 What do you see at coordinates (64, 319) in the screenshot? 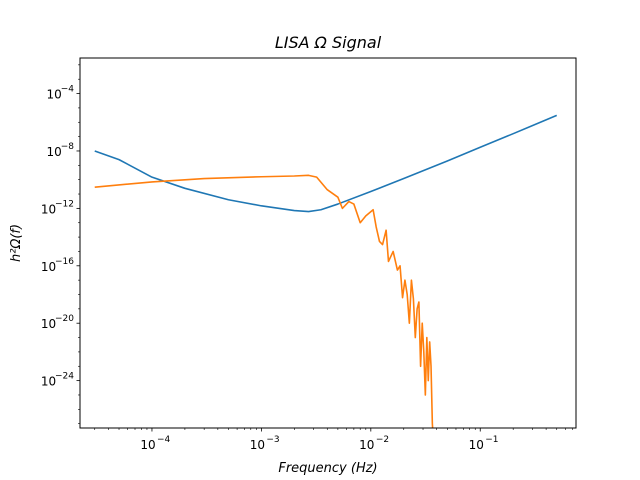
I see `y-tick-exponent: −20` at bounding box center [64, 319].